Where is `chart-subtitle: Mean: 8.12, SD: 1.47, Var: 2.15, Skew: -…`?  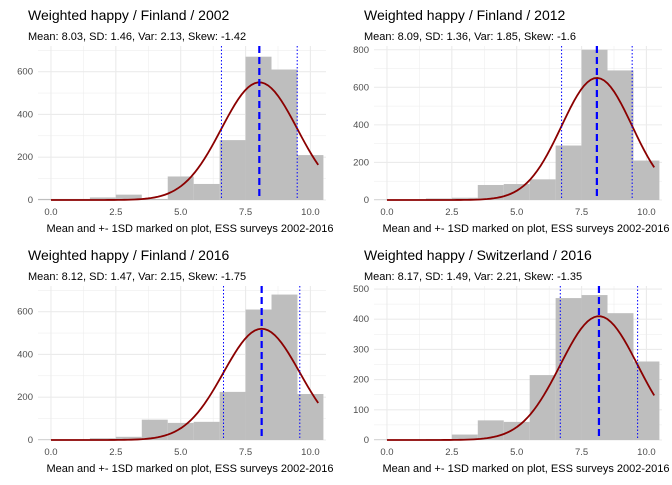
chart-subtitle: Mean: 8.12, SD: 1.47, Var: 2.15, Skew: -… is located at coordinates (137, 277).